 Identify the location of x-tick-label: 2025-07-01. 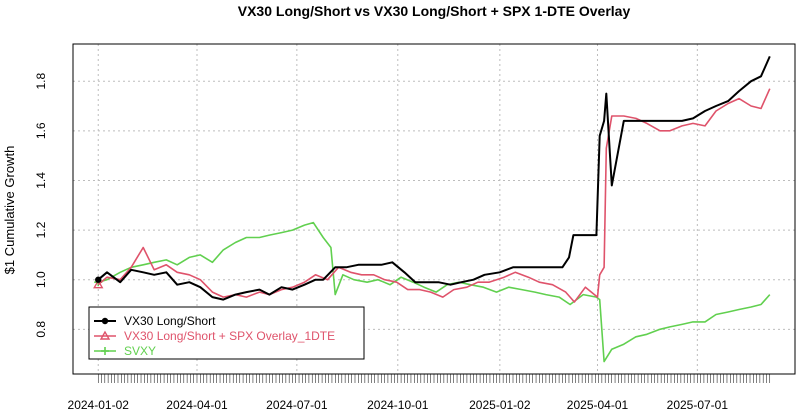
(698, 404).